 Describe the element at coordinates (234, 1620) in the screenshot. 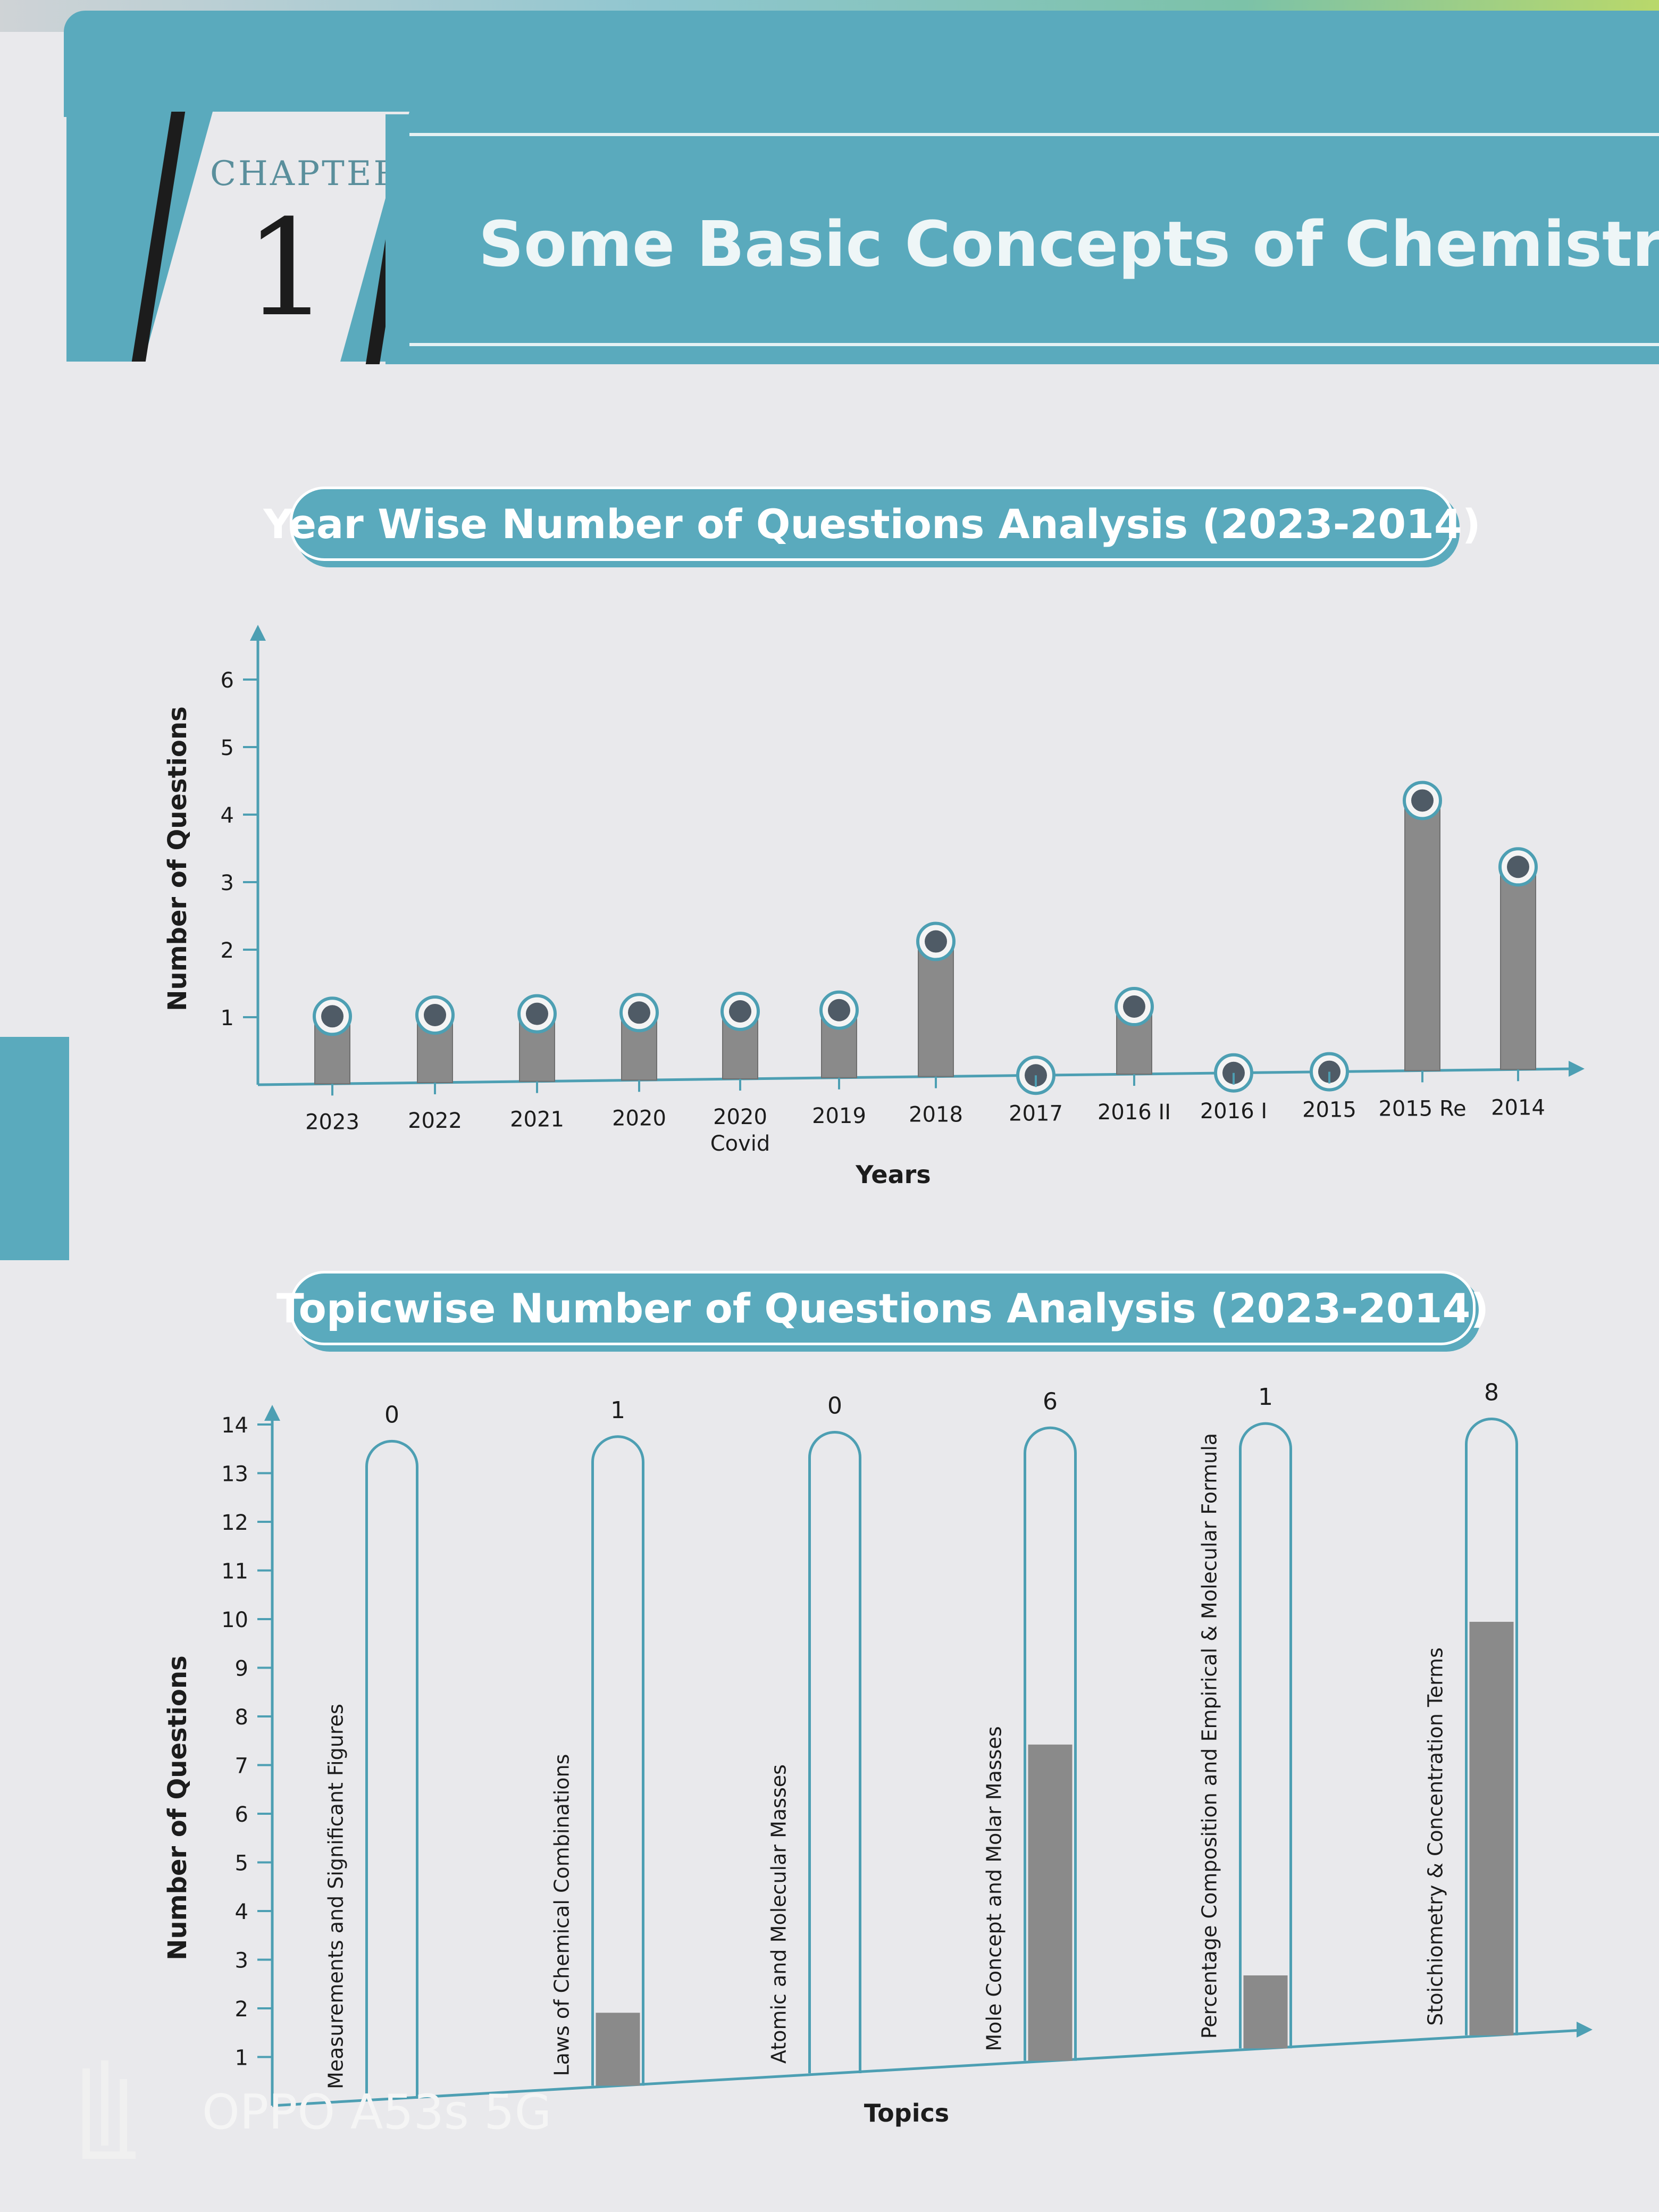

I see `chart2-y-tick-label: 10` at that location.